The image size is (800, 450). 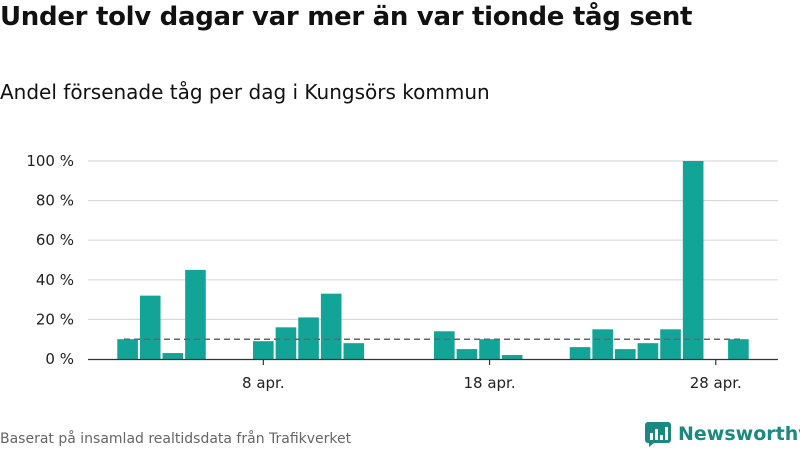 What do you see at coordinates (658, 434) in the screenshot?
I see `newsworthy-logo-icon` at bounding box center [658, 434].